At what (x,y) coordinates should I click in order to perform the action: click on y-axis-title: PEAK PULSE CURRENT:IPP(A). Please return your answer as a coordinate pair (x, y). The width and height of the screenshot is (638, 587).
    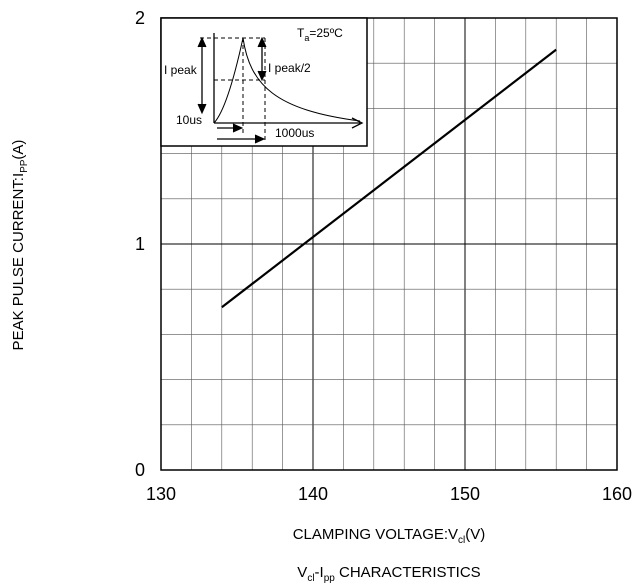
    Looking at the image, I should click on (20, 245).